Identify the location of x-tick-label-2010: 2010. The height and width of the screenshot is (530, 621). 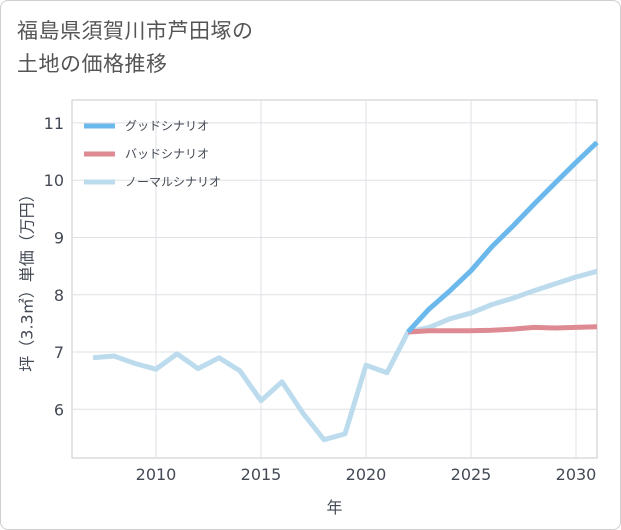
(156, 474).